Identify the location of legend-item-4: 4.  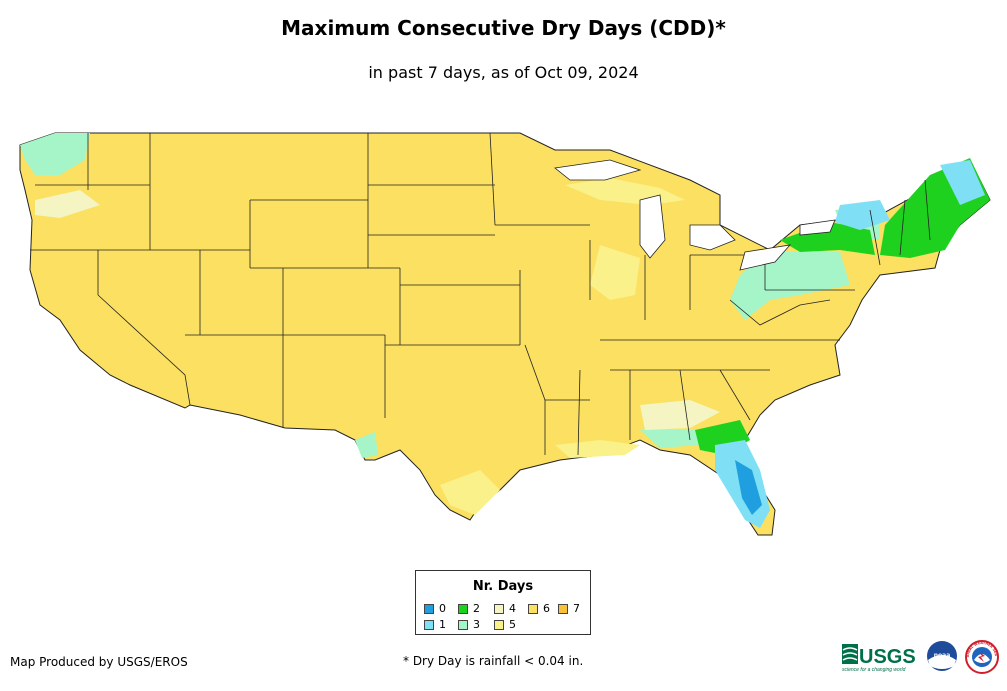
(505, 608).